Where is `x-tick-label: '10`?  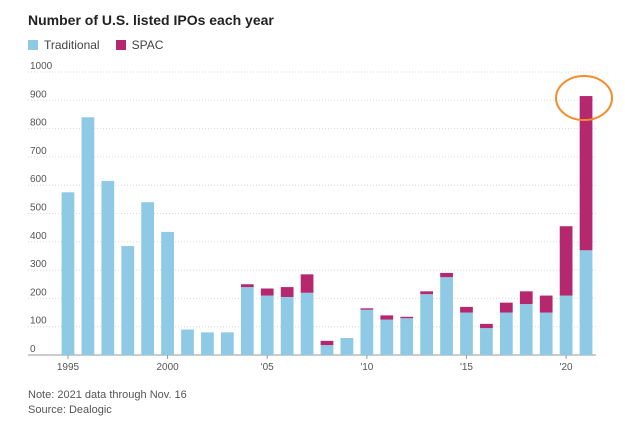 x-tick-label: '10 is located at coordinates (366, 367).